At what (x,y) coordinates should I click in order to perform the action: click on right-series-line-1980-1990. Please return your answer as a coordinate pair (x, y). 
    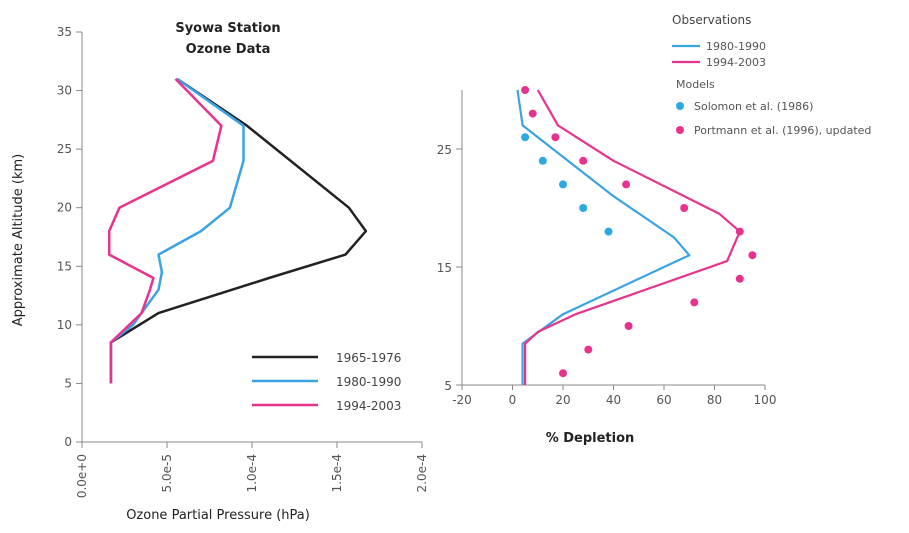
    Looking at the image, I should click on (603, 237).